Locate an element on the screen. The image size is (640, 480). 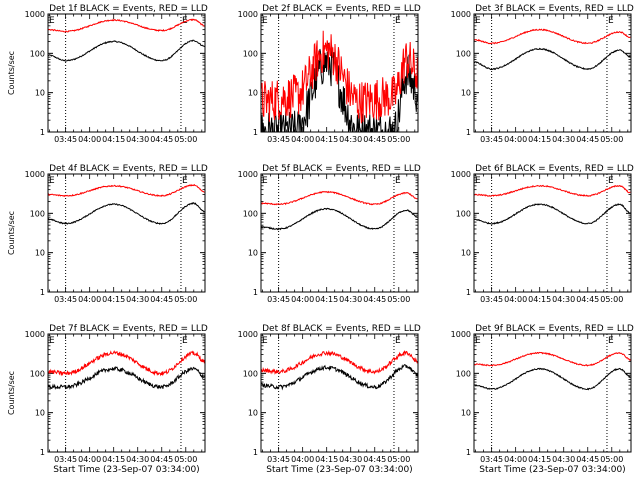
panel-title: Det 2f BLACK = Events, RED = LLD is located at coordinates (341, 9).